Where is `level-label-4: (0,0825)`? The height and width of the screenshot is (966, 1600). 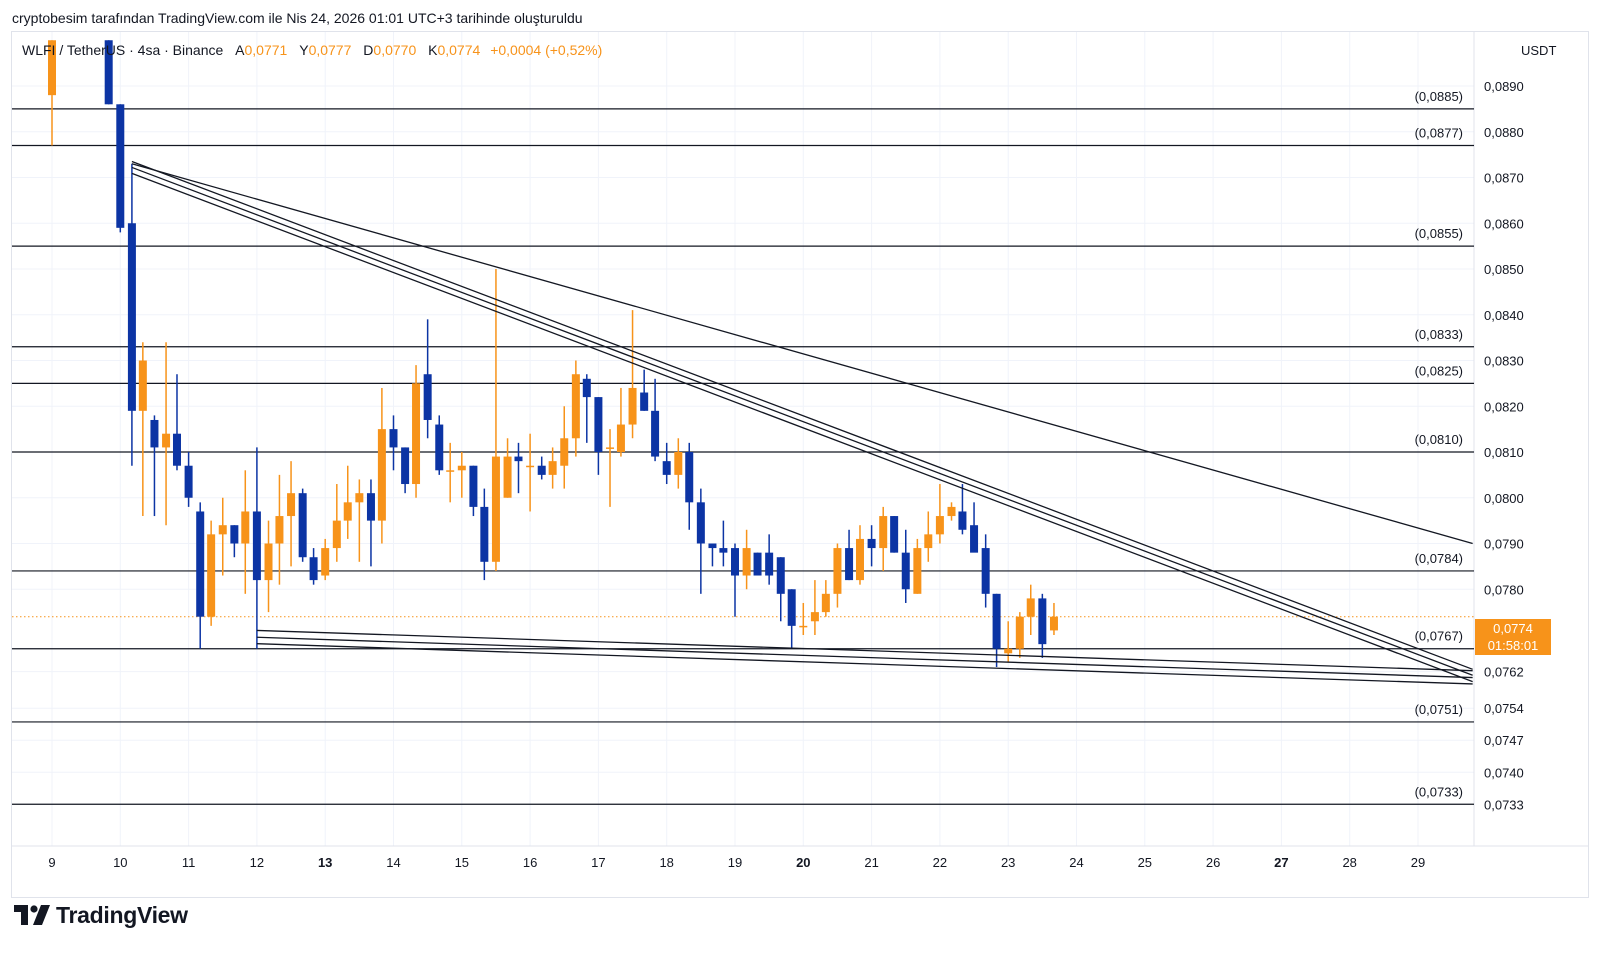 level-label-4: (0,0825) is located at coordinates (1439, 370).